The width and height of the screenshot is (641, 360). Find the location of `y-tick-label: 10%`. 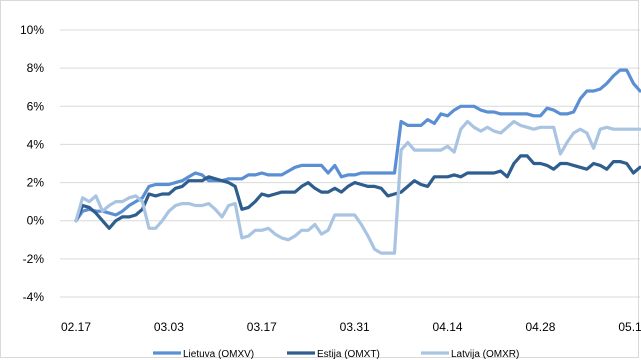

y-tick-label: 10% is located at coordinates (32, 30).